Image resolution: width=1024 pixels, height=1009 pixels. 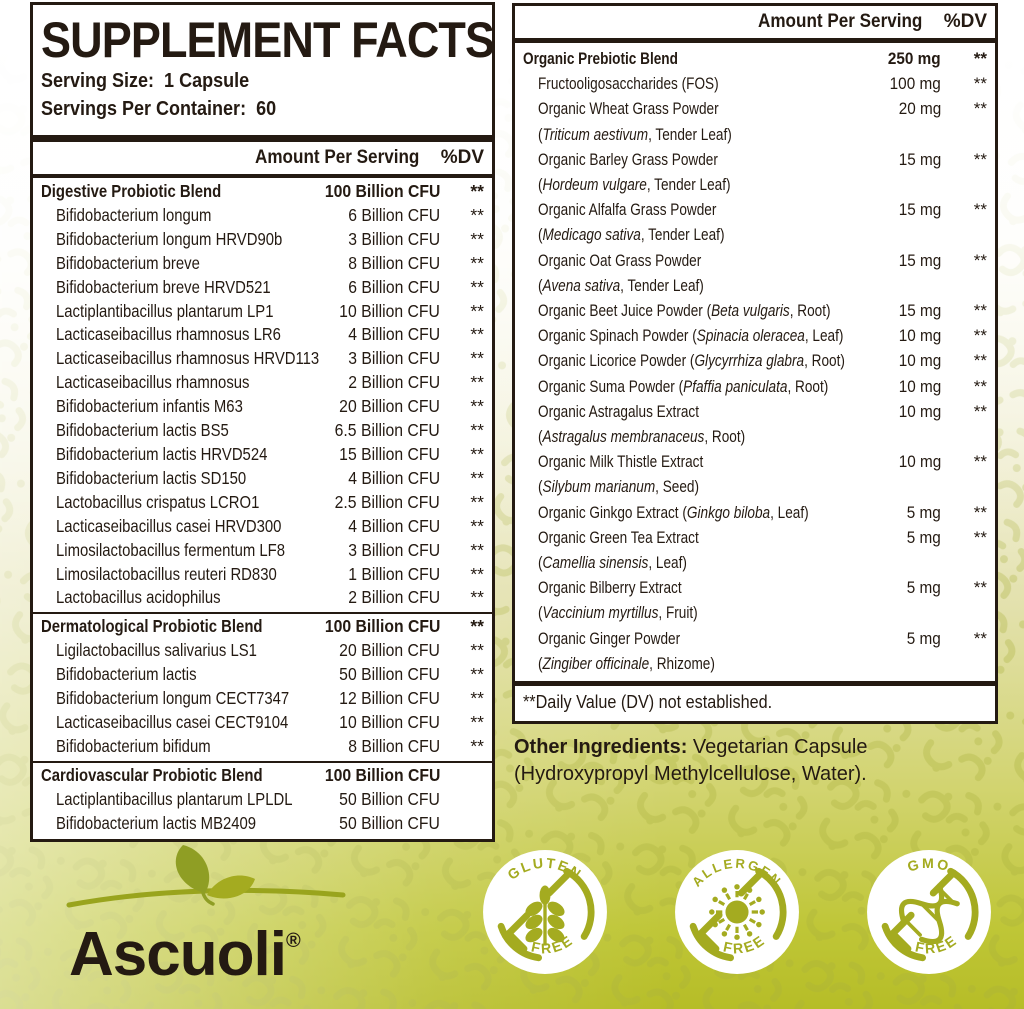 I want to click on ingredient-row: Lactobacillus acidophilus 2 Billion CFU **, so click(x=262, y=598).